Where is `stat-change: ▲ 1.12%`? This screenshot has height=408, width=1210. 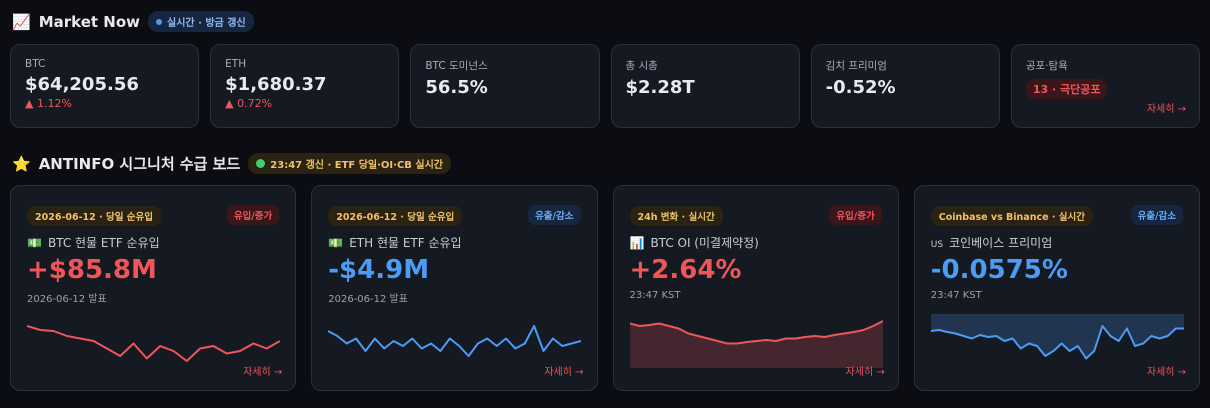 stat-change: ▲ 1.12% is located at coordinates (48, 103).